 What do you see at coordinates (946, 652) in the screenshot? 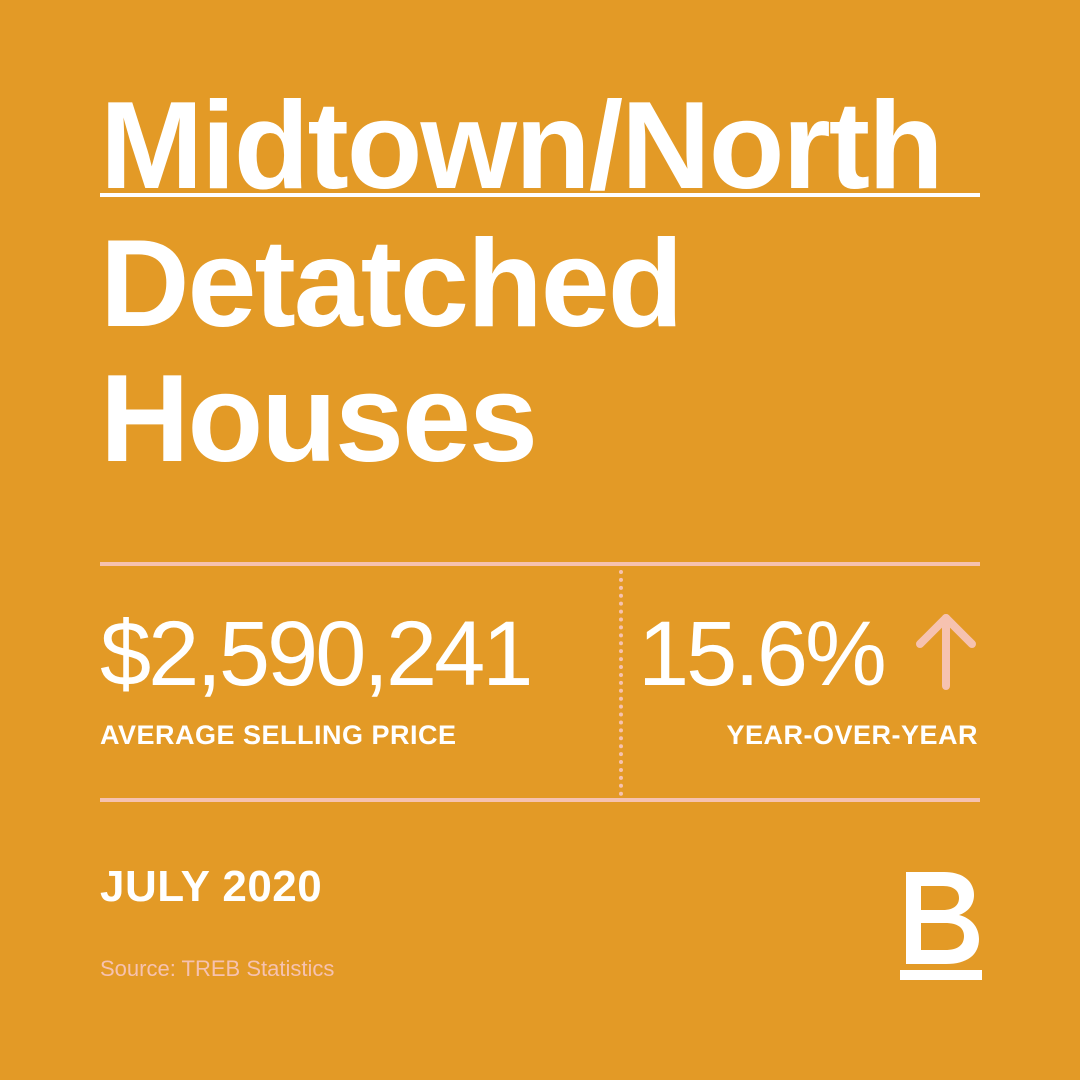
I see `up-arrow-icon` at bounding box center [946, 652].